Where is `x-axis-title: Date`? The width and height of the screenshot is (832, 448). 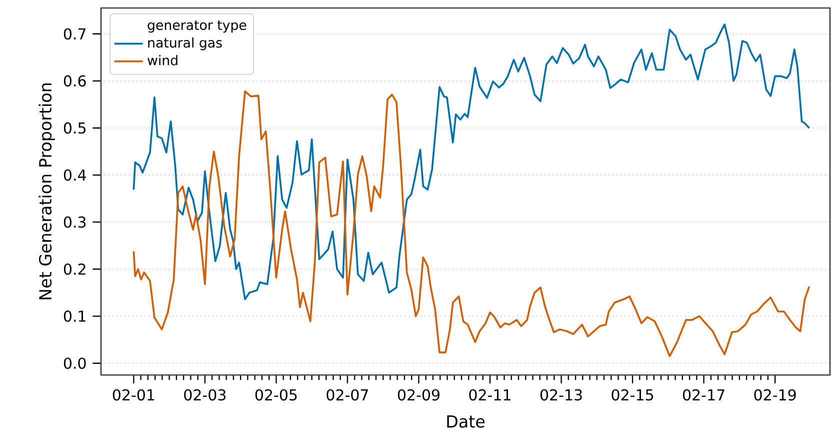
x-axis-title: Date is located at coordinates (466, 421).